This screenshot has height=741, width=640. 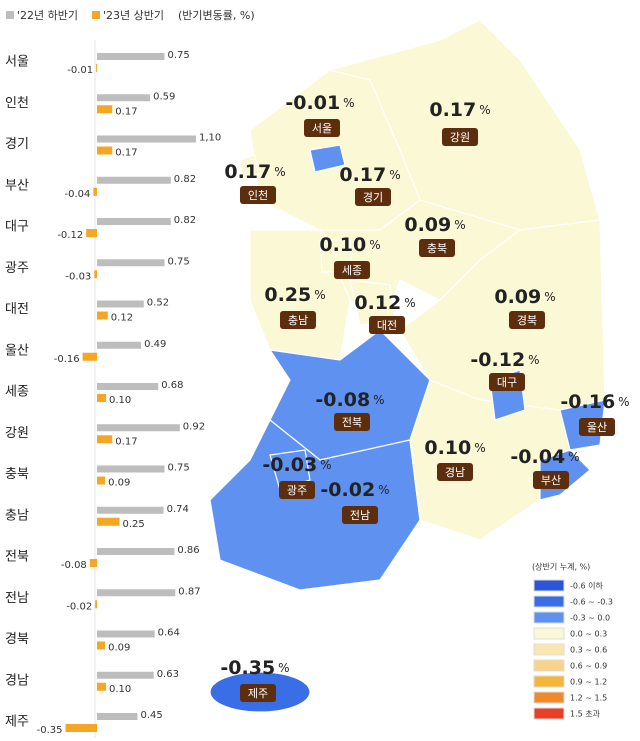 What do you see at coordinates (17, 433) in the screenshot?
I see `category-label: 강원` at bounding box center [17, 433].